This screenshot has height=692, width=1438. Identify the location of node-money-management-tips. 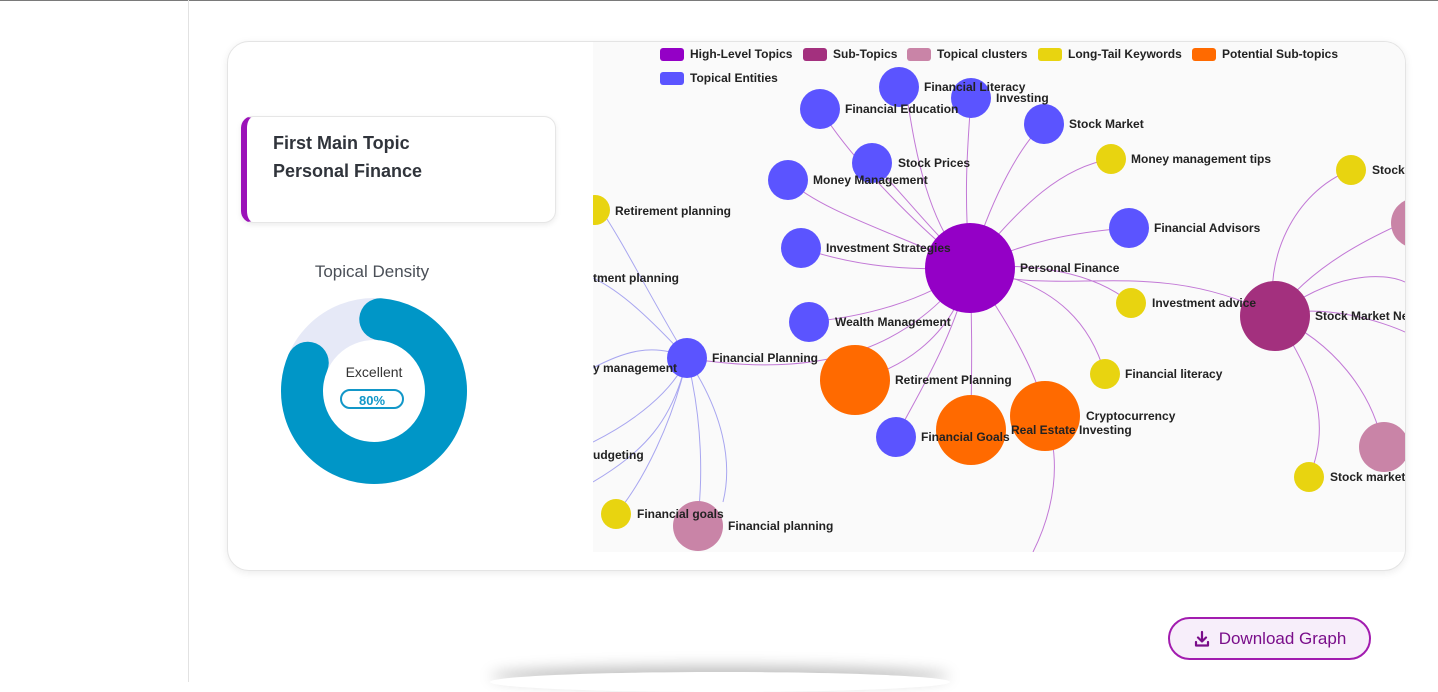
(1111, 159).